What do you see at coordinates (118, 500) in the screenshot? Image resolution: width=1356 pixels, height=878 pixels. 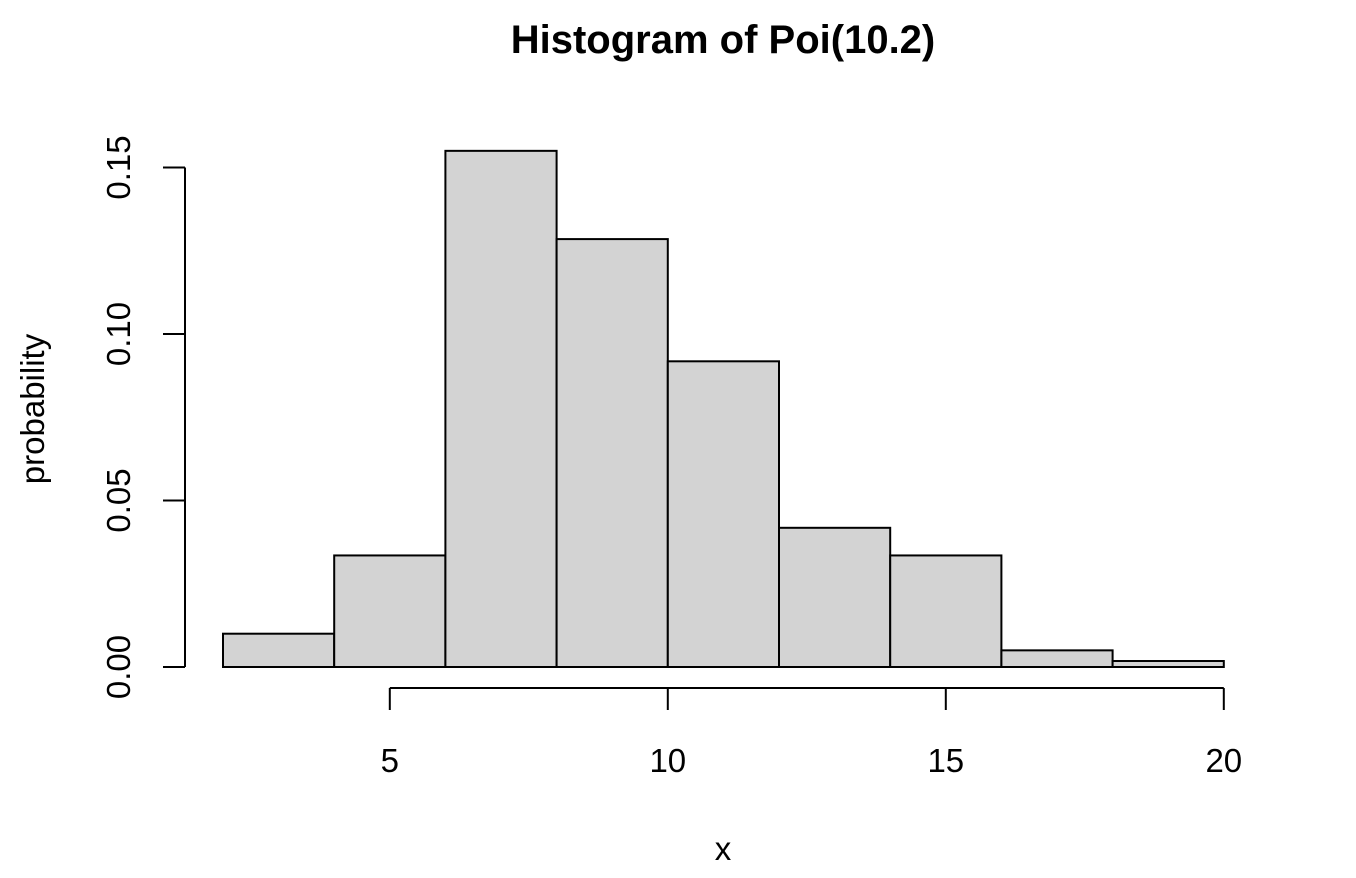 I see `y-tick-label: 0.05` at bounding box center [118, 500].